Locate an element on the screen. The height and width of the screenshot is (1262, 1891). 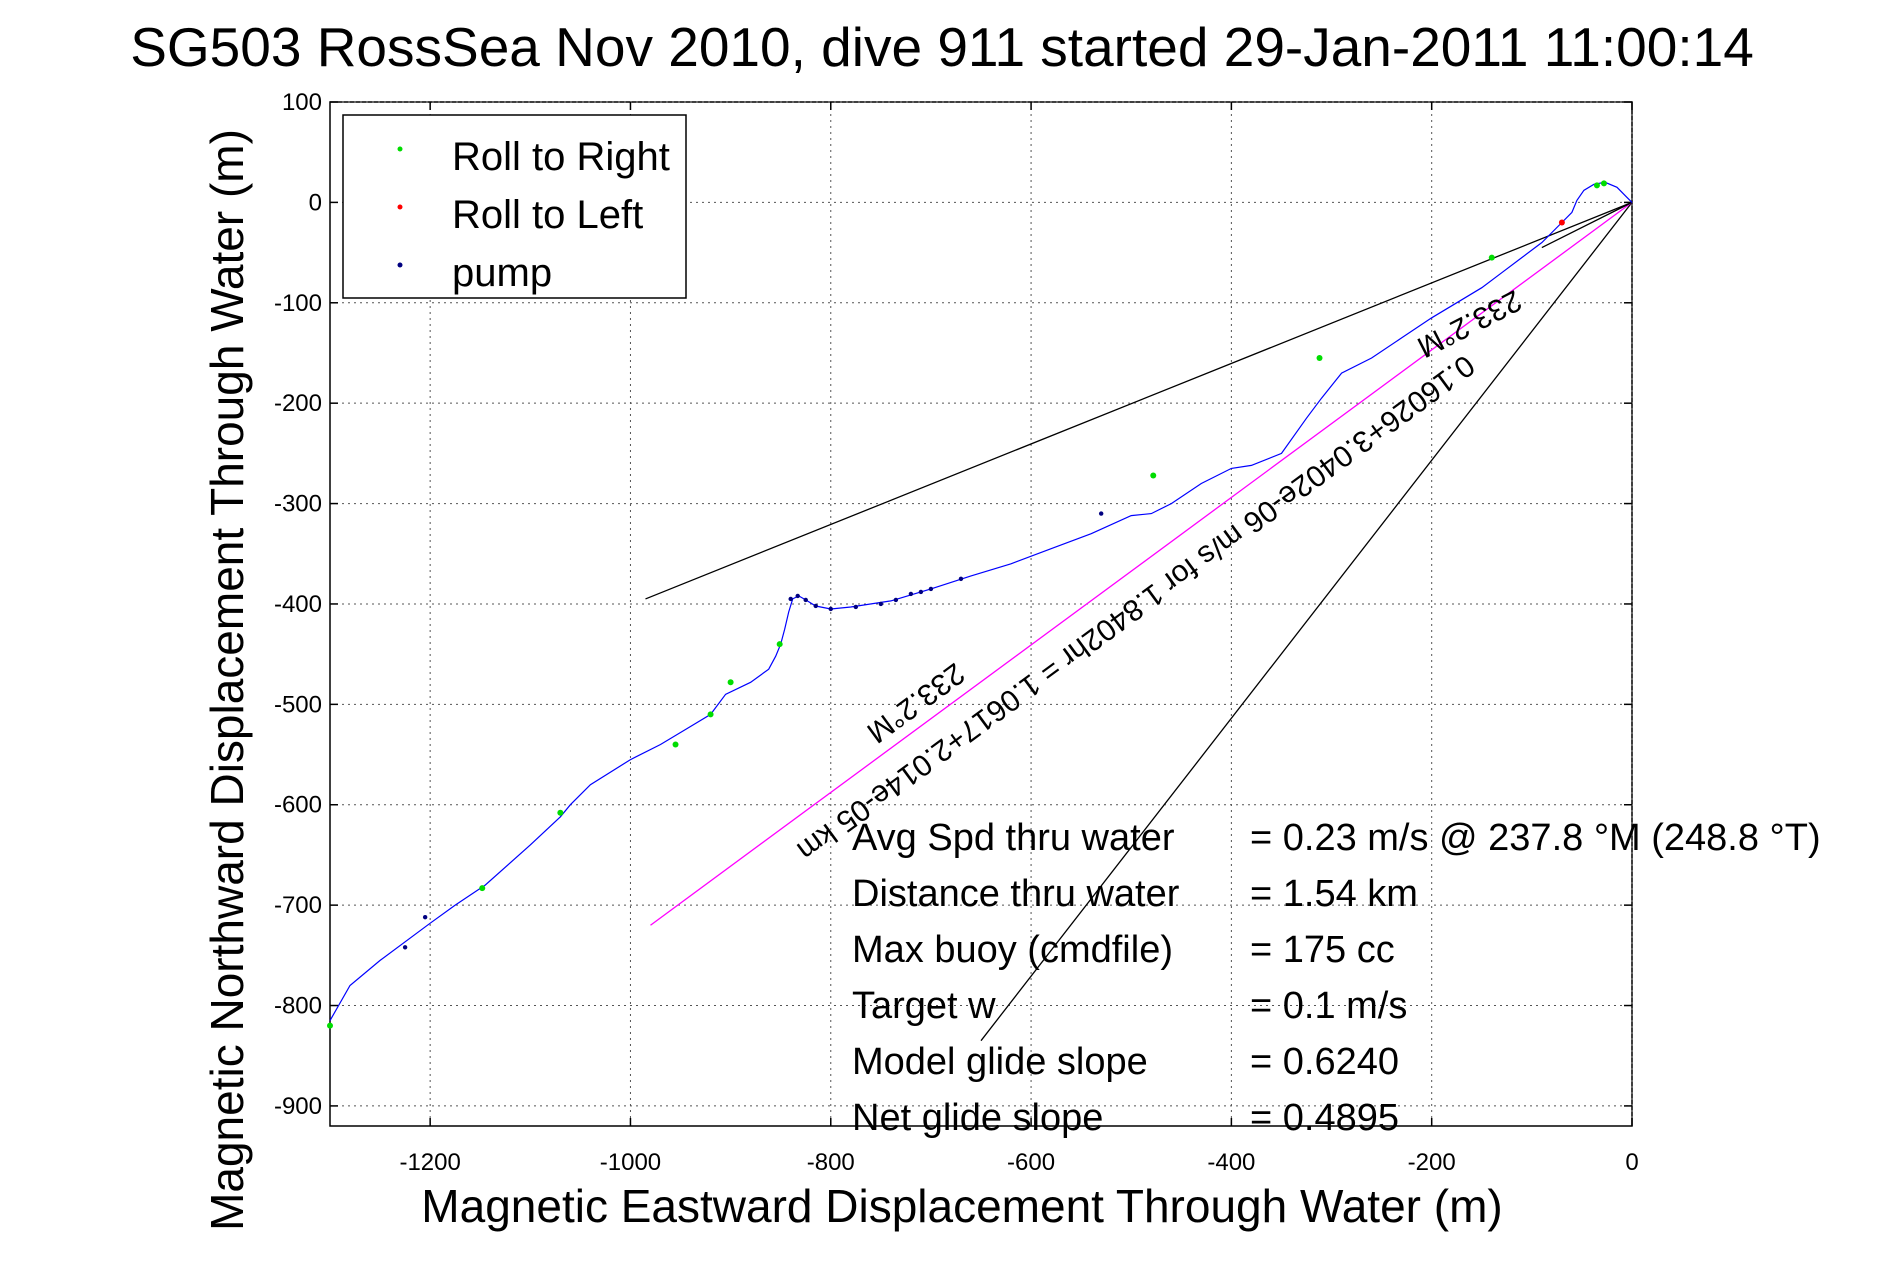
y-tick-label: 0 is located at coordinates (315, 202).